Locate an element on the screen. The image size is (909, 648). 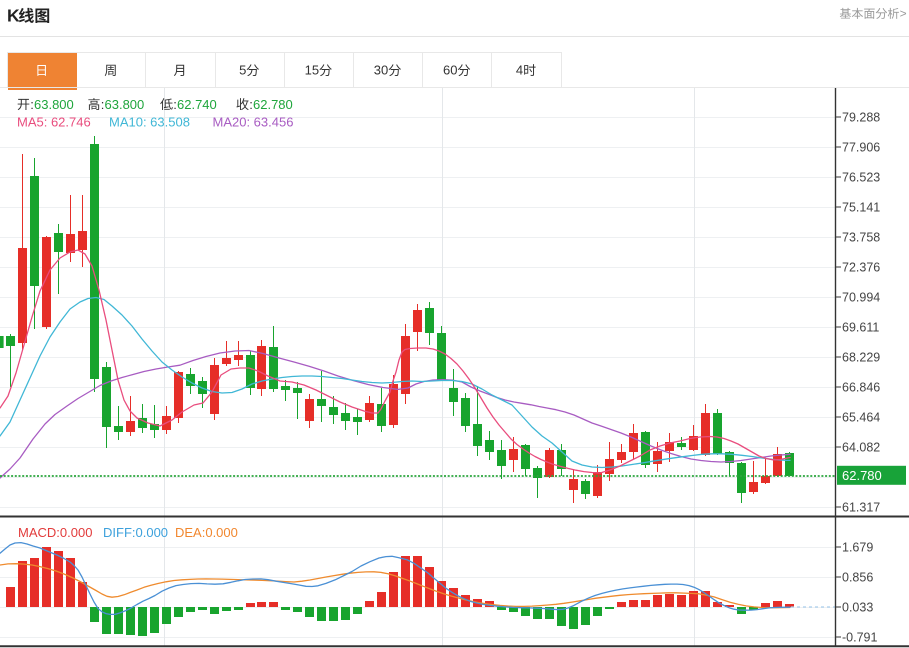
svg-text: 60 is located at coordinates (450, 70).